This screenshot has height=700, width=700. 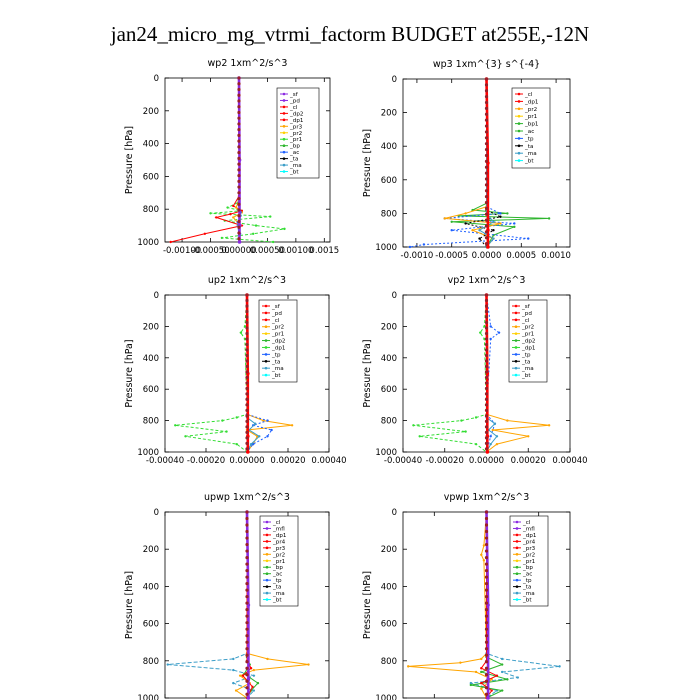 I want to click on y-tick-label: 1000, so click(x=148, y=453).